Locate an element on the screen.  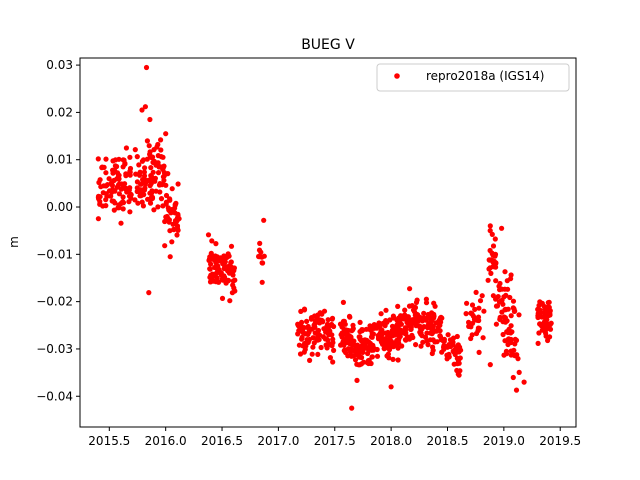
y-tick-label: 0.01 is located at coordinates (59, 160).